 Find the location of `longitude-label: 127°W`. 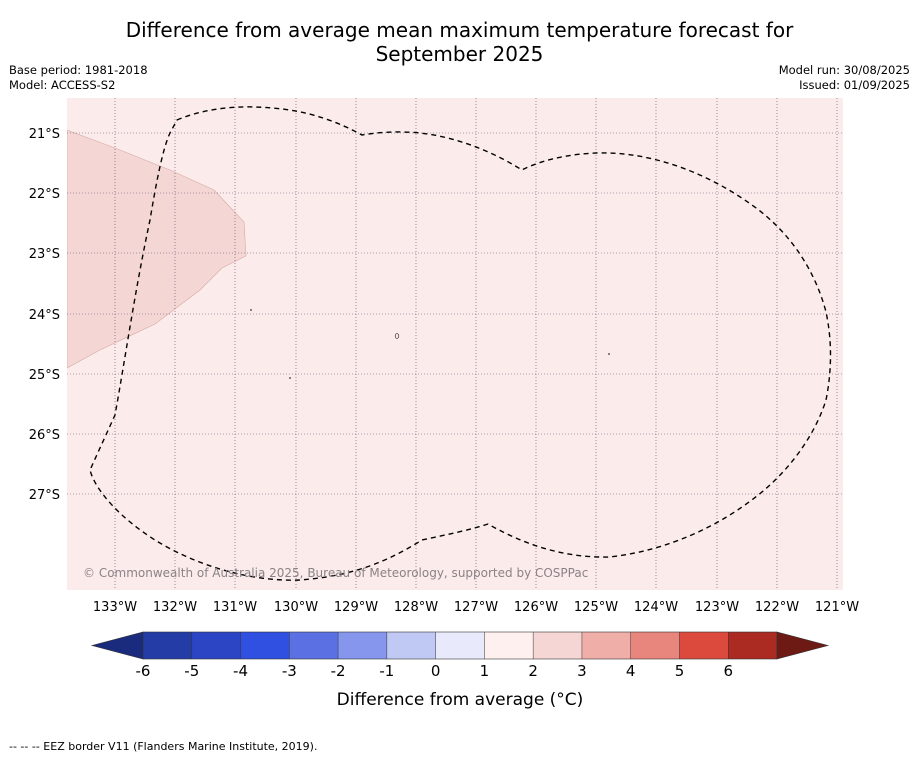

longitude-label: 127°W is located at coordinates (476, 607).